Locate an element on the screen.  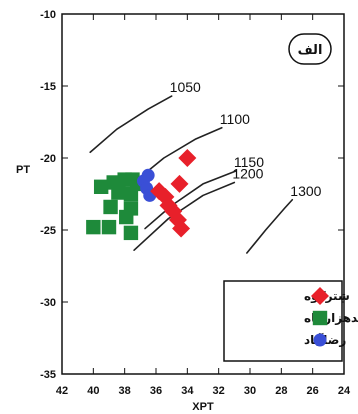
y-axis-label: PT is located at coordinates (23, 170).